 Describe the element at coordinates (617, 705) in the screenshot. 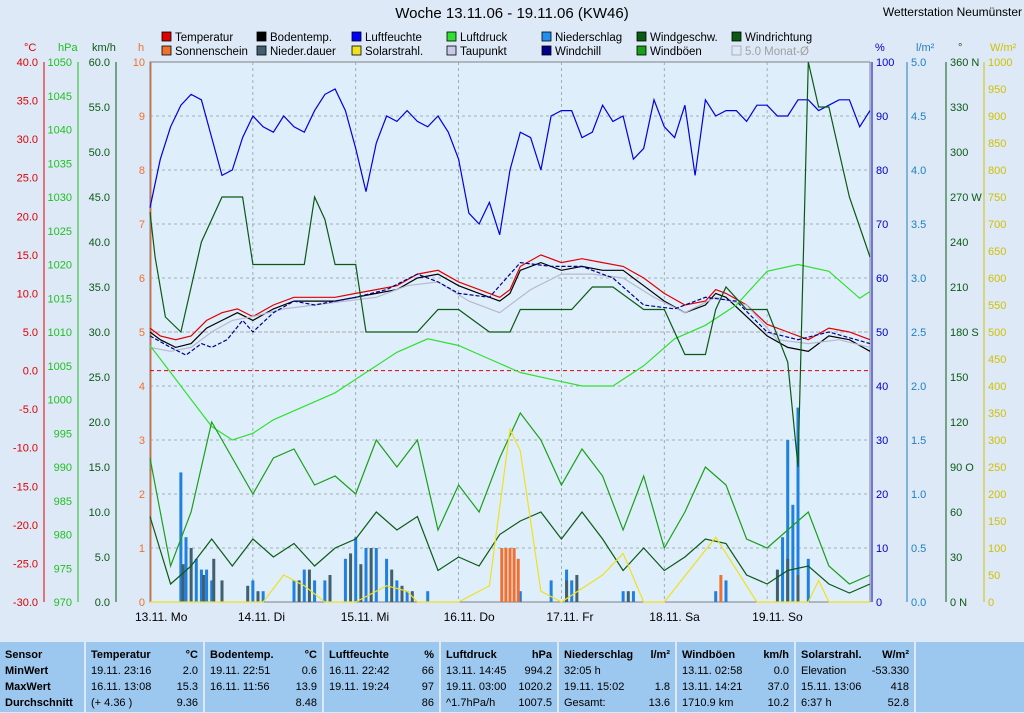

I see `stats-value-row: Gesamt: 13.6` at that location.